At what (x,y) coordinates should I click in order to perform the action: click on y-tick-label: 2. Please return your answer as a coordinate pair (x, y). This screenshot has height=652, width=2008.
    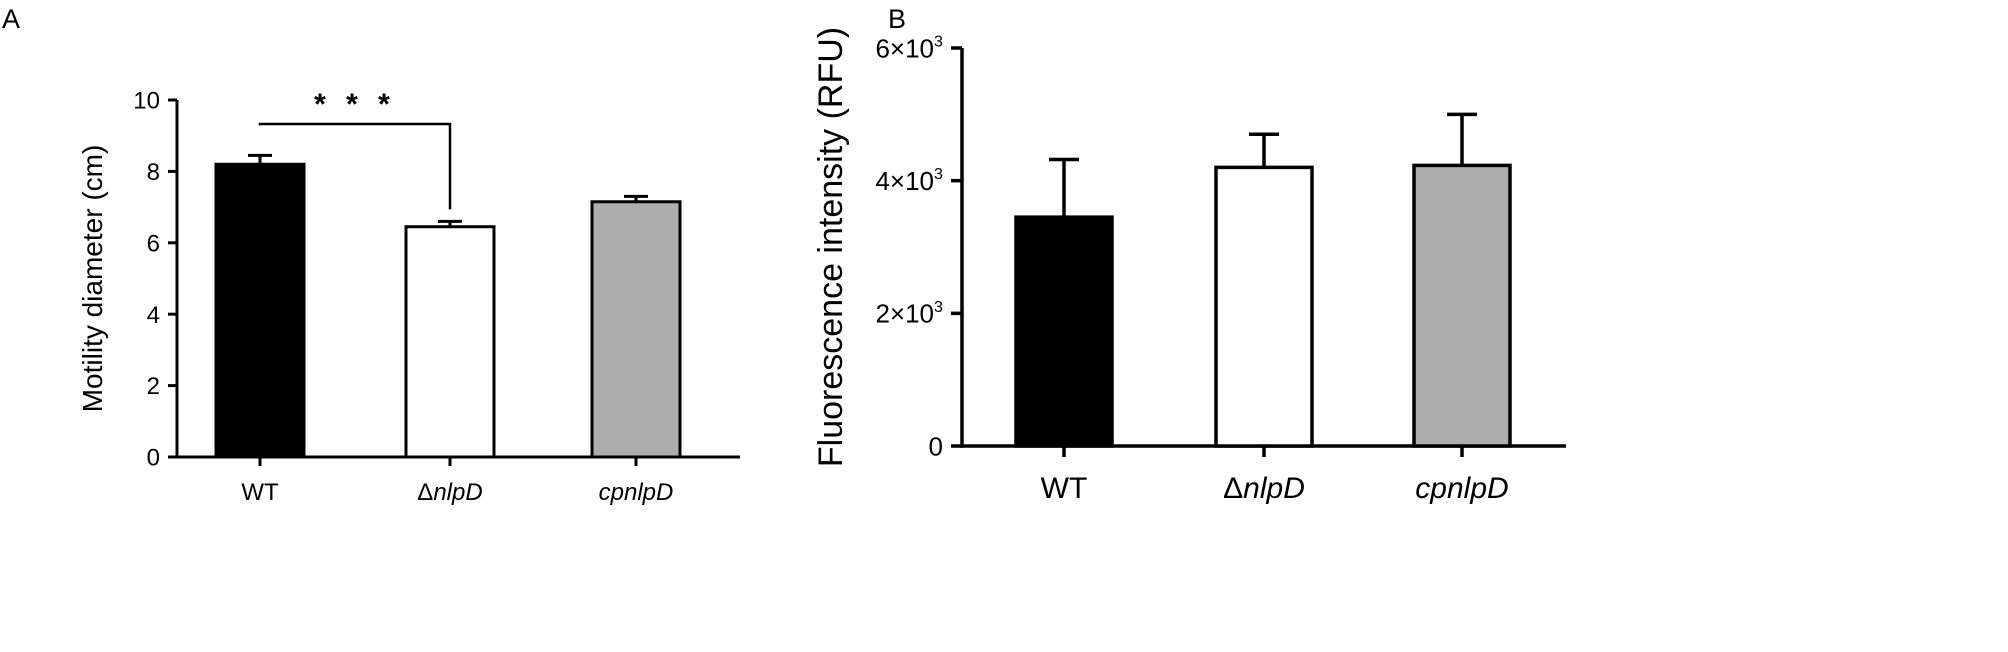
    Looking at the image, I should click on (153, 386).